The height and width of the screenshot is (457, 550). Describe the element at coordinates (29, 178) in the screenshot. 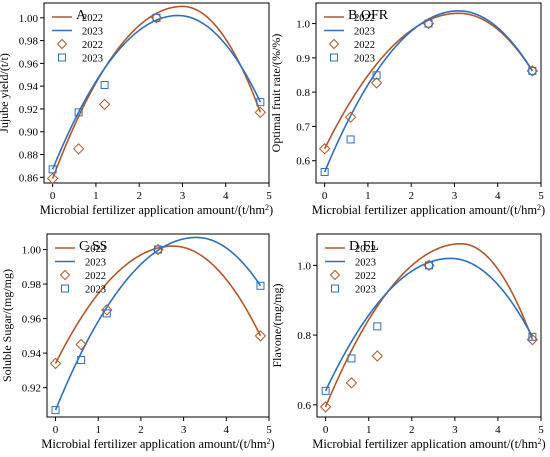

I see `y-tick-label: 0.86` at that location.